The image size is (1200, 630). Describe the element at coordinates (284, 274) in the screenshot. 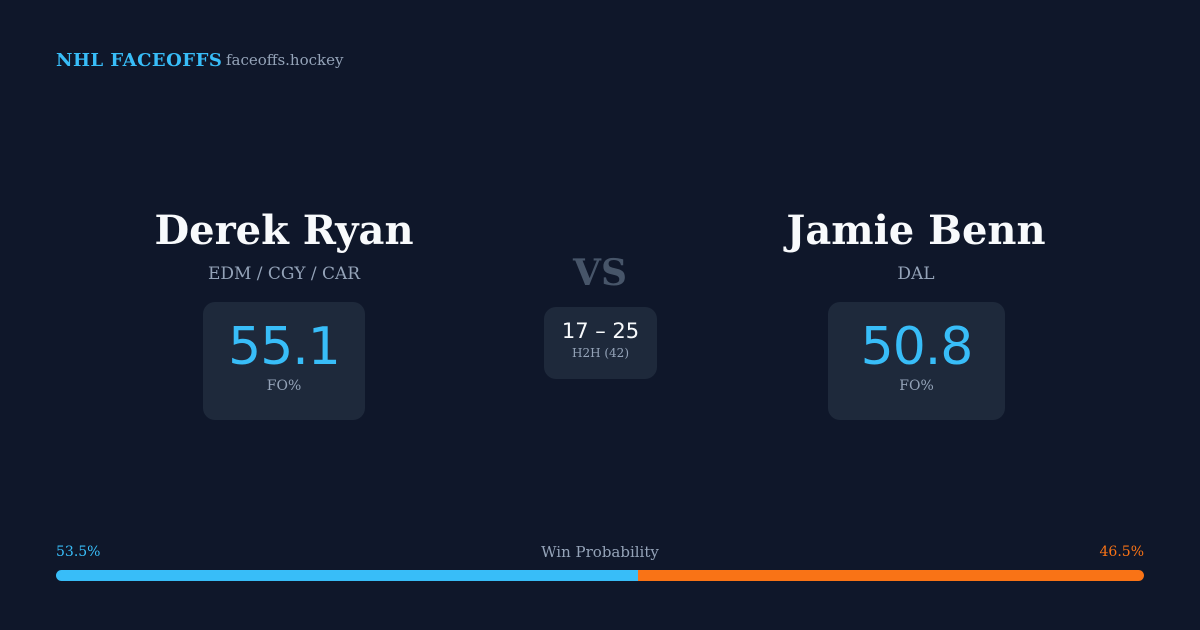

I see `player-teams: EDM / CGY / CAR` at that location.